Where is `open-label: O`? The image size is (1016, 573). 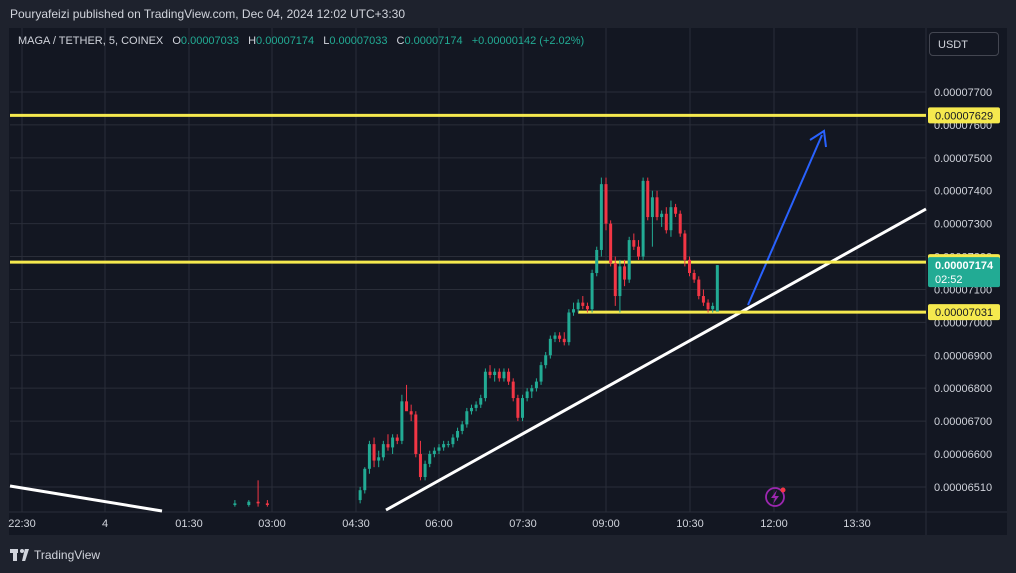 open-label: O is located at coordinates (176, 41).